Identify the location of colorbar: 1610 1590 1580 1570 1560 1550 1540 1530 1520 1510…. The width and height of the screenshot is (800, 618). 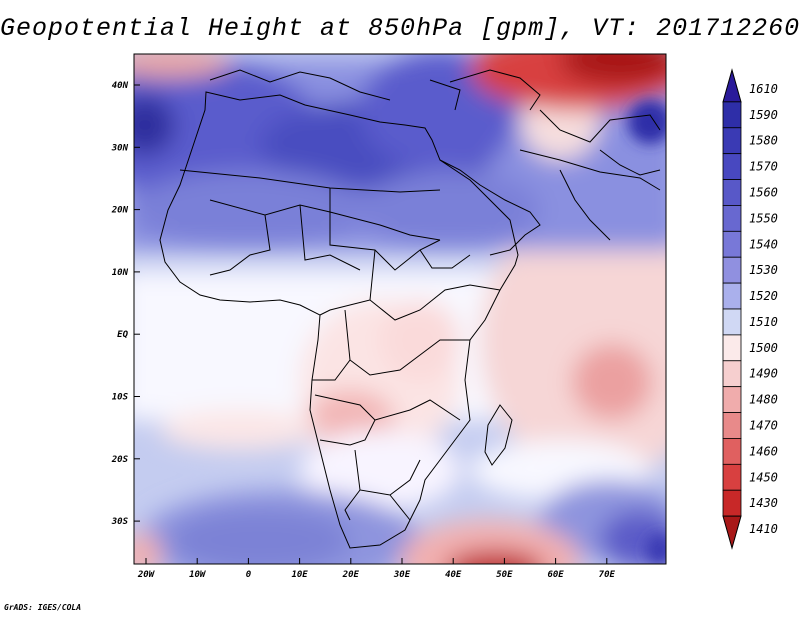
(750, 309).